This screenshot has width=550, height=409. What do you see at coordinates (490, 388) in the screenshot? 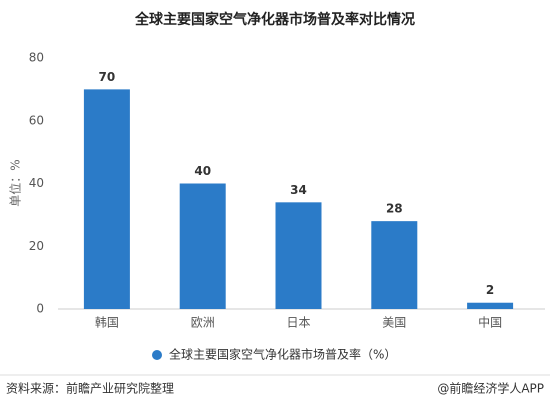
I see `footer-credit: @前瞻经济学人APP` at bounding box center [490, 388].